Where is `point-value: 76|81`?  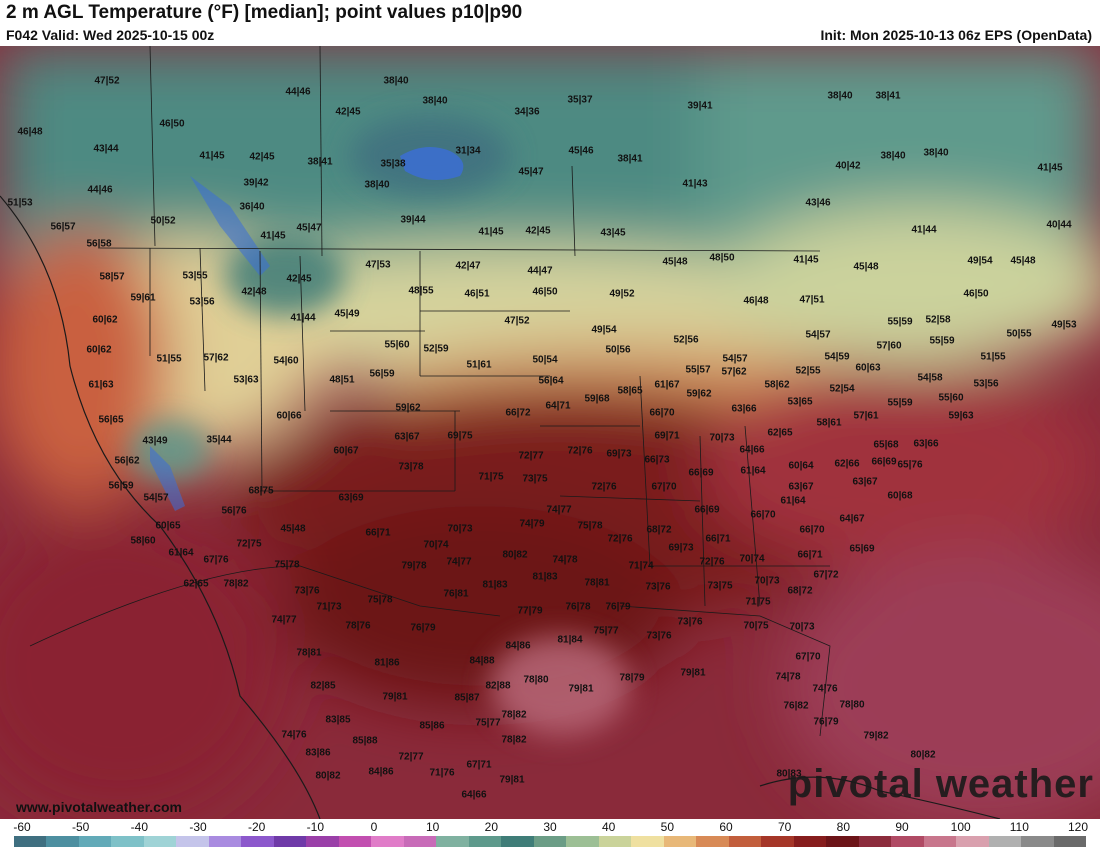 point-value: 76|81 is located at coordinates (456, 594).